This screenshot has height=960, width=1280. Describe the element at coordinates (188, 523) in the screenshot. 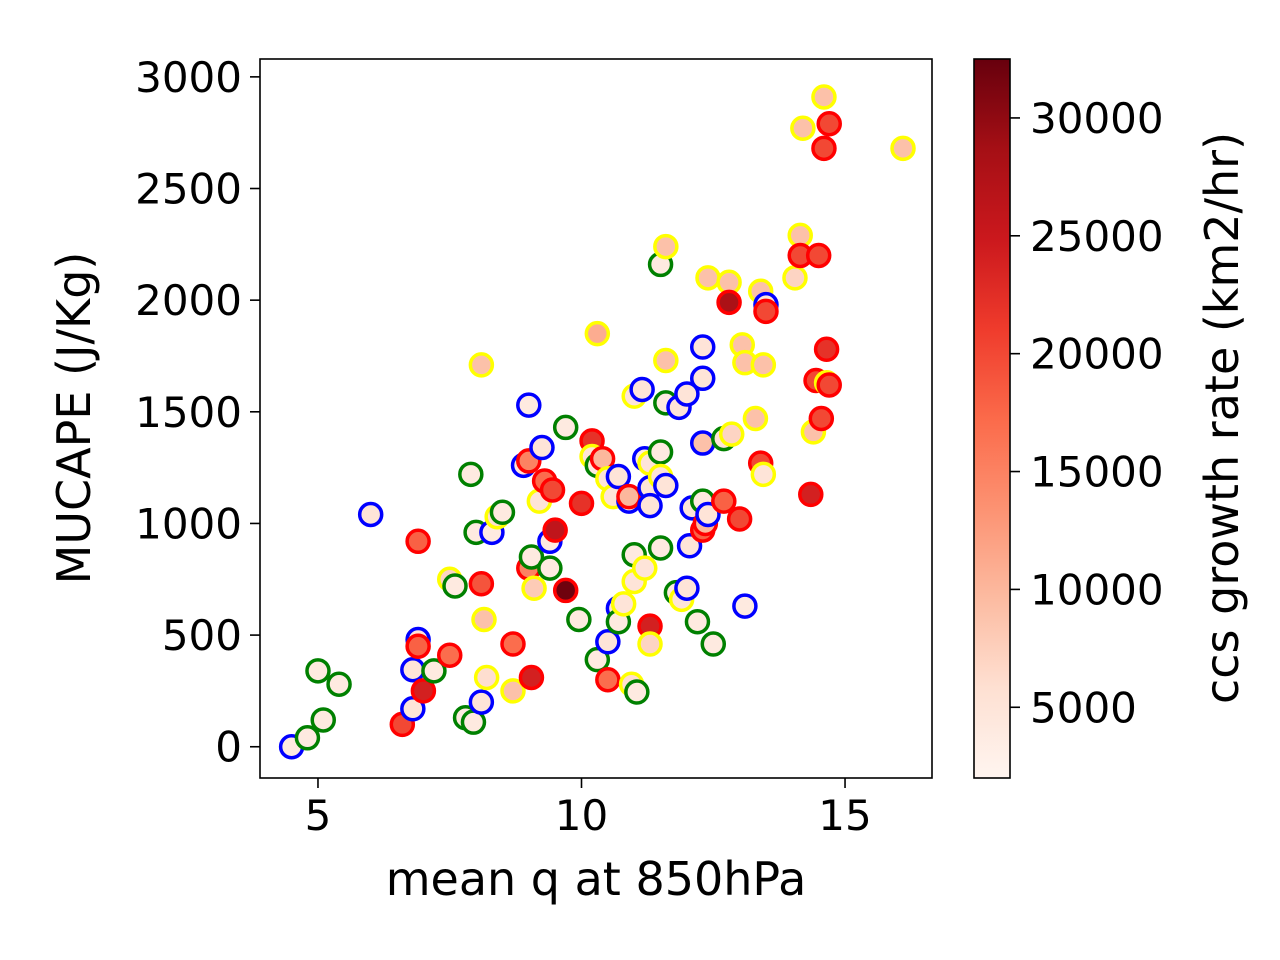

I see `y-tick-label: 1000` at that location.